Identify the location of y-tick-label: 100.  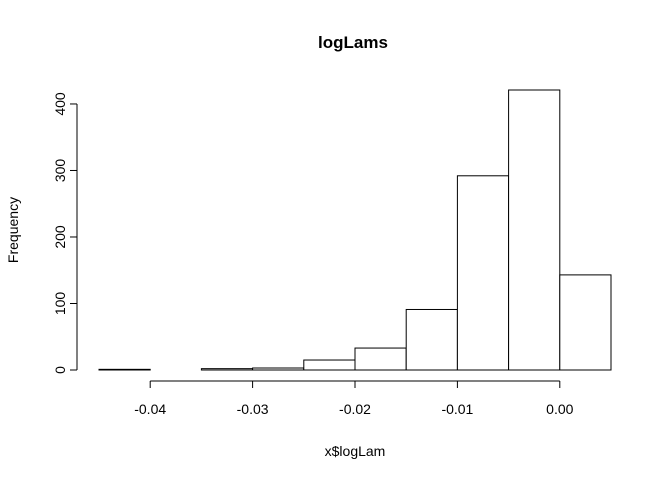
(60, 304).